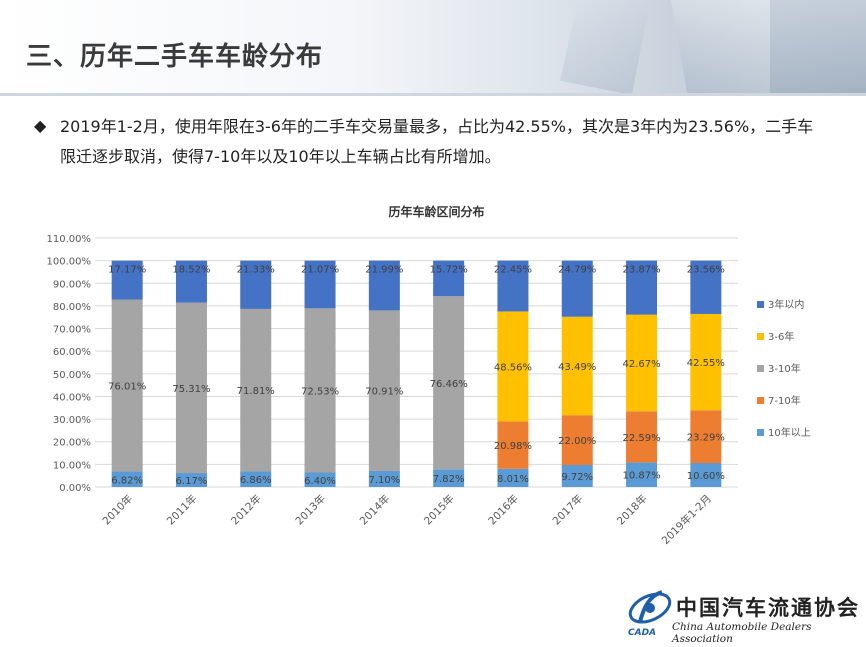 Image resolution: width=866 pixels, height=647 pixels. What do you see at coordinates (72, 465) in the screenshot?
I see `y-tick-label: 10.00%` at bounding box center [72, 465].